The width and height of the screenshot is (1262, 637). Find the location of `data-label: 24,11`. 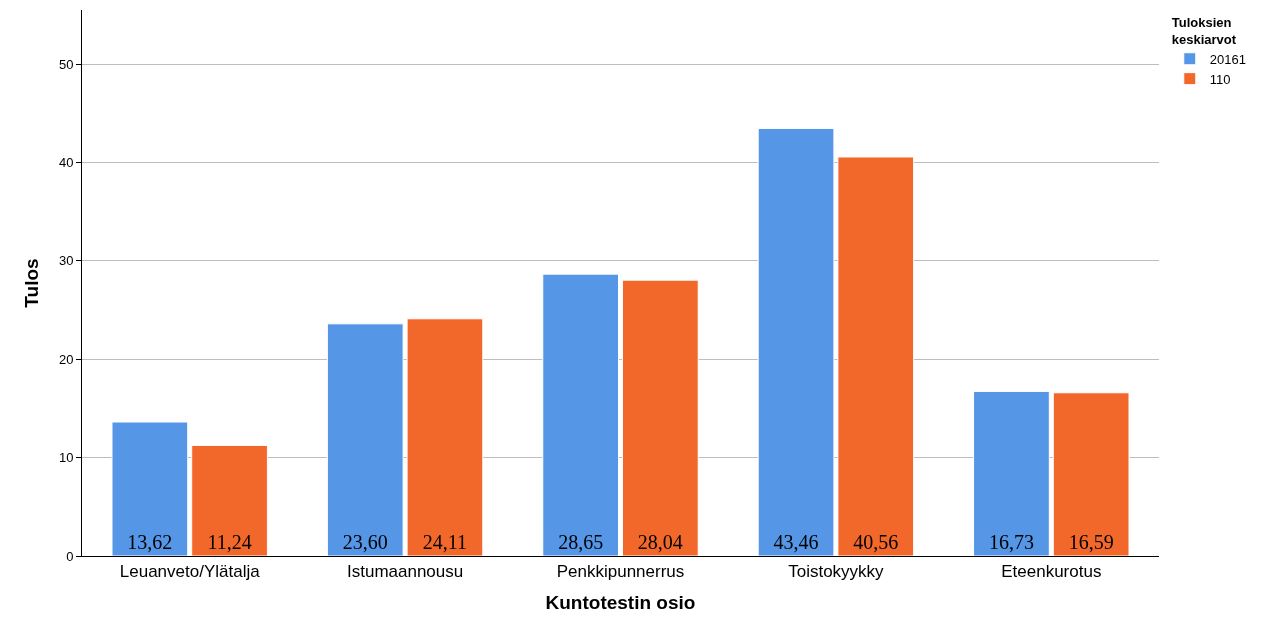

data-label: 24,11 is located at coordinates (445, 542).